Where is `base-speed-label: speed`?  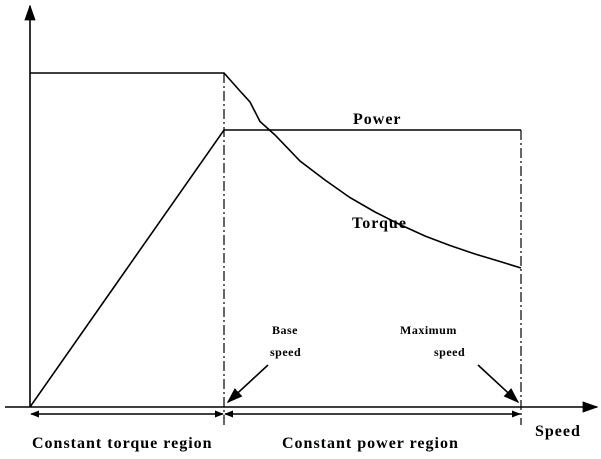
base-speed-label: speed is located at coordinates (285, 352).